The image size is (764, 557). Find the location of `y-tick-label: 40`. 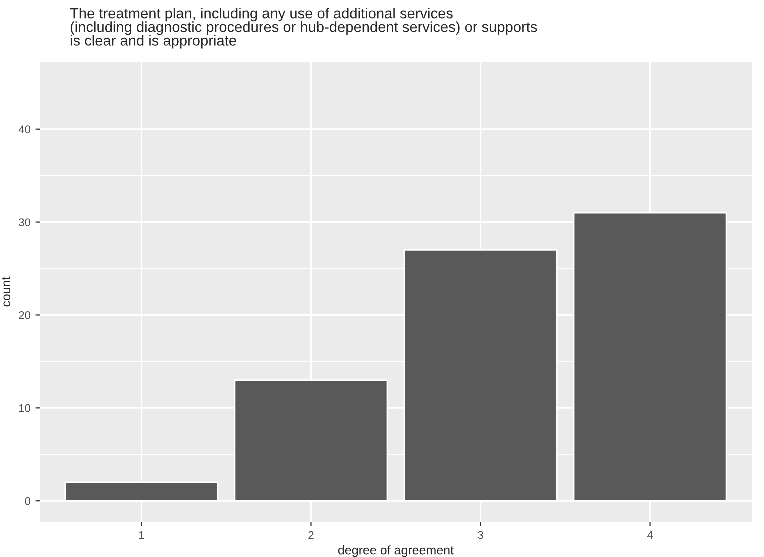

y-tick-label: 40 is located at coordinates (24, 130).